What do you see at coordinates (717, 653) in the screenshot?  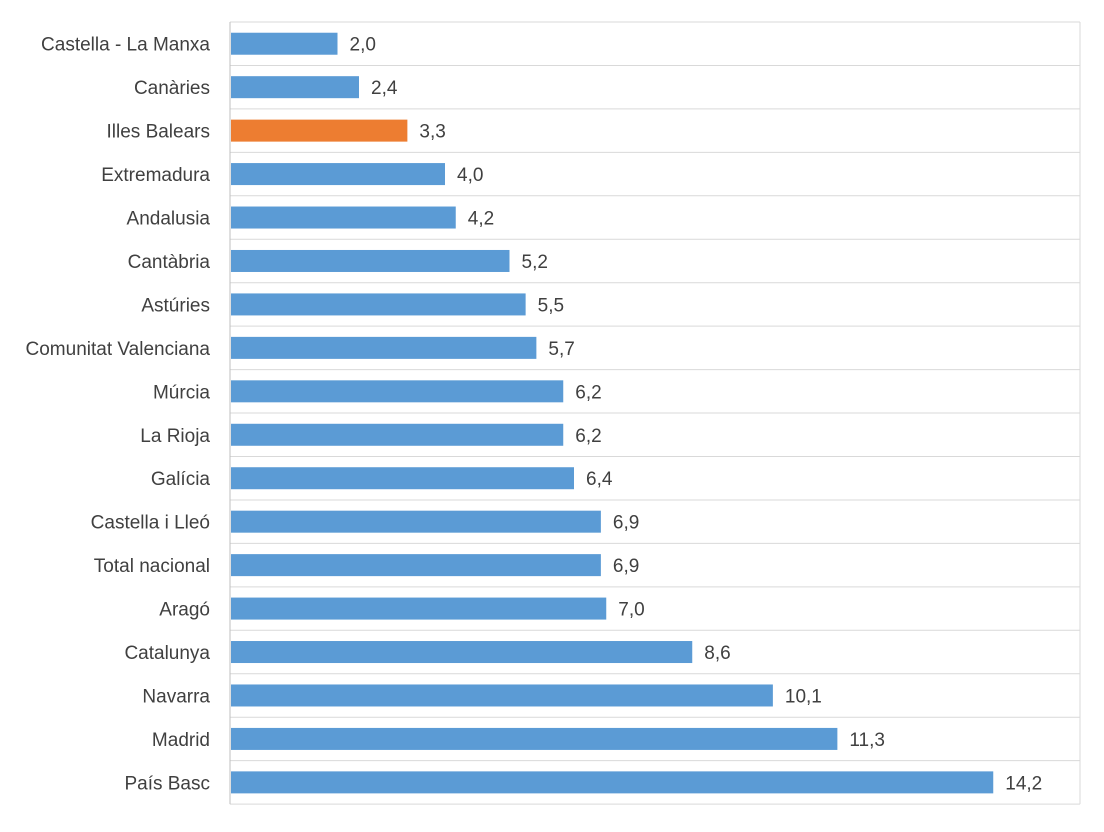 I see `data-label: 8,6` at bounding box center [717, 653].